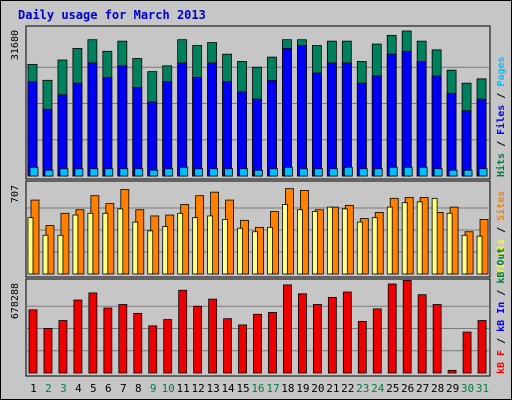 The image size is (512, 400). Describe the element at coordinates (138, 388) in the screenshot. I see `day-label-8: 8` at that location.